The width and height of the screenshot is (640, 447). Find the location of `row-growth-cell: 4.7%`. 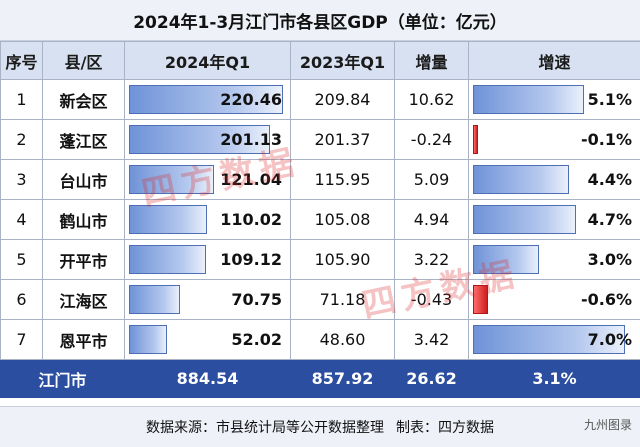

row-growth-cell: 4.7% is located at coordinates (554, 220).